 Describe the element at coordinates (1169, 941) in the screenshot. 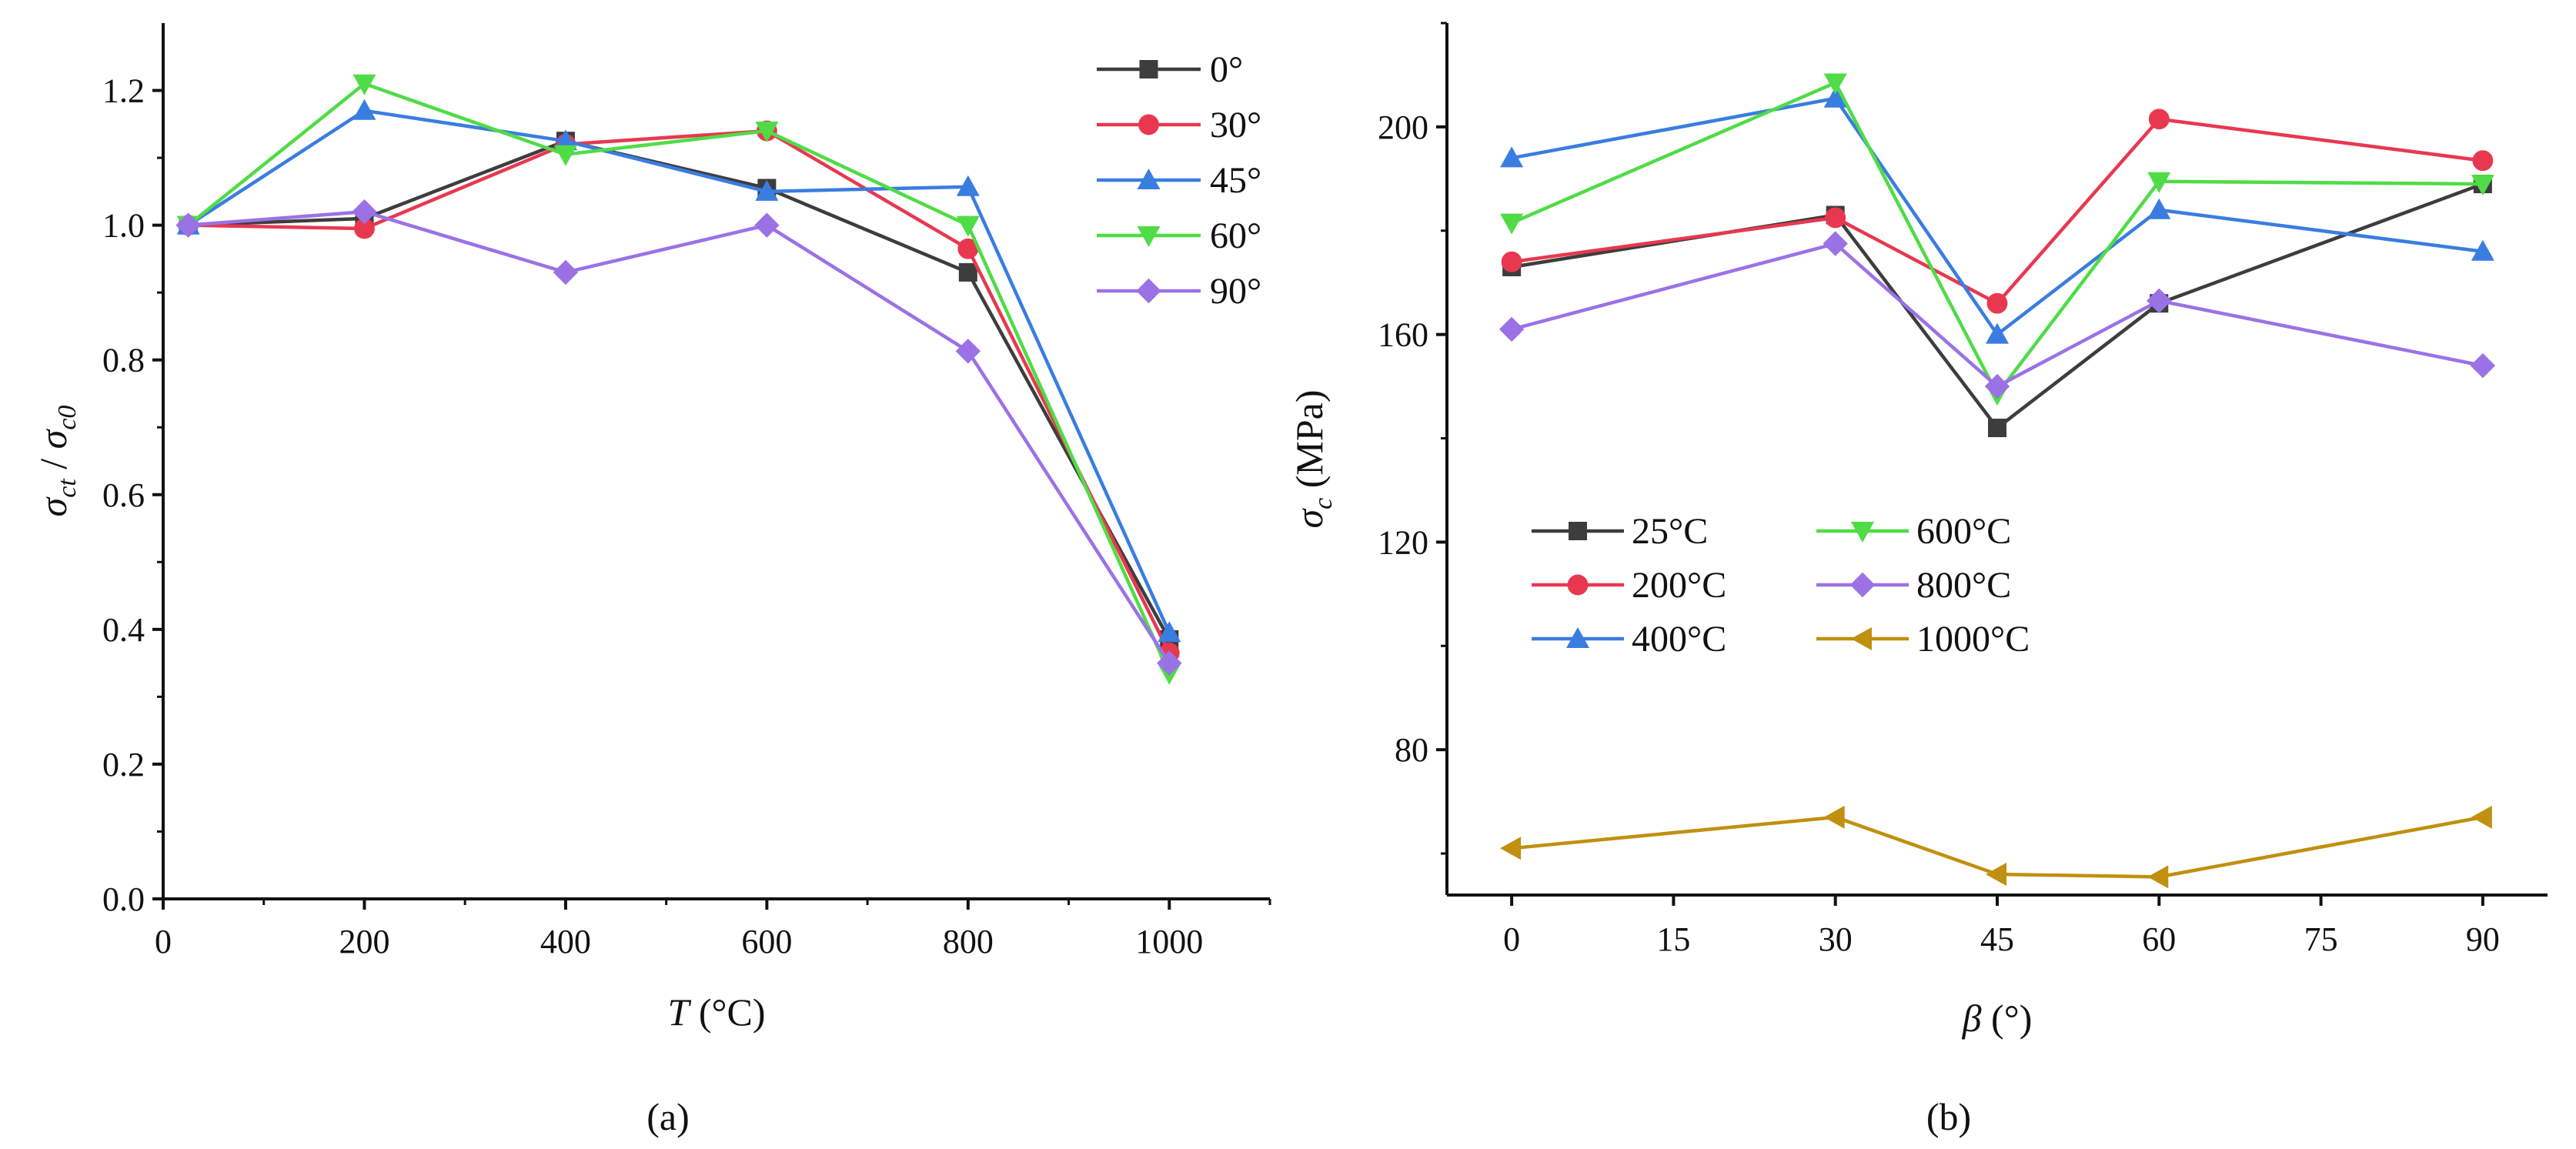

I see `panel-a-x-tick-label: 1000` at that location.